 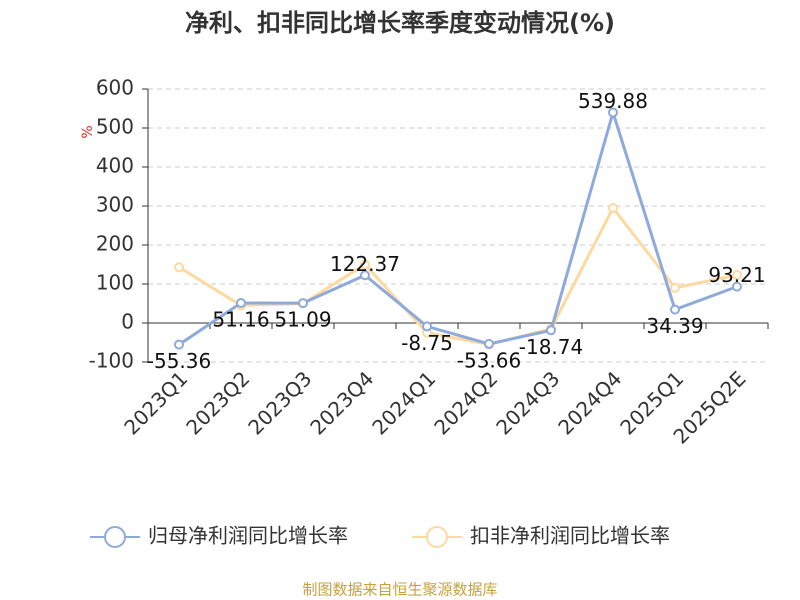 I want to click on data-label: 122.37, so click(x=365, y=264).